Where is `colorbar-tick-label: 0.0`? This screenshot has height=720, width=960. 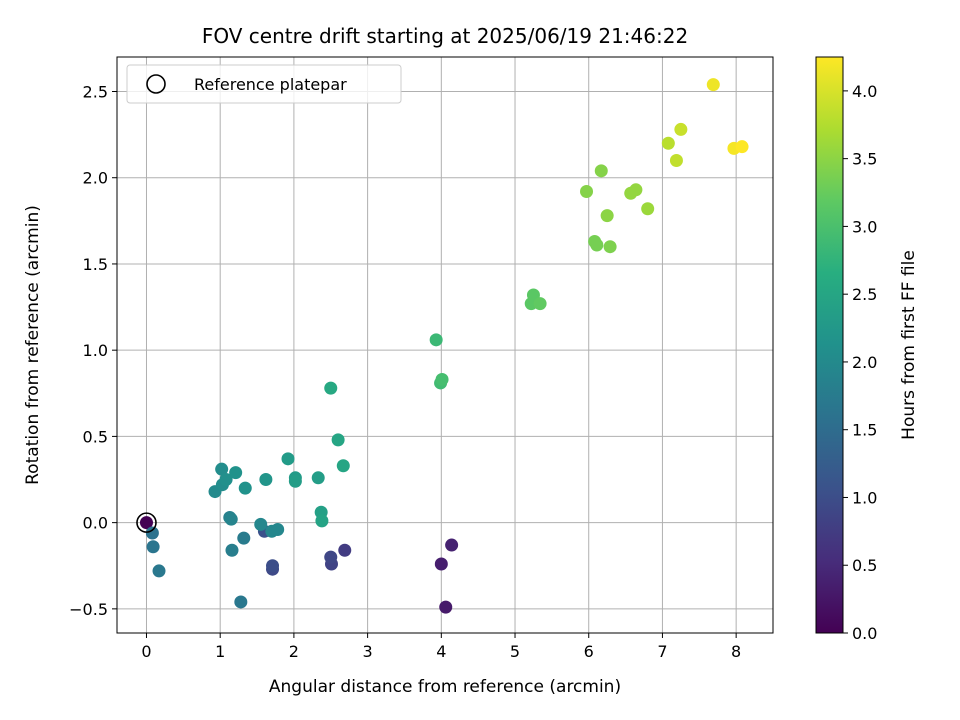
colorbar-tick-label: 0.0 is located at coordinates (864, 633).